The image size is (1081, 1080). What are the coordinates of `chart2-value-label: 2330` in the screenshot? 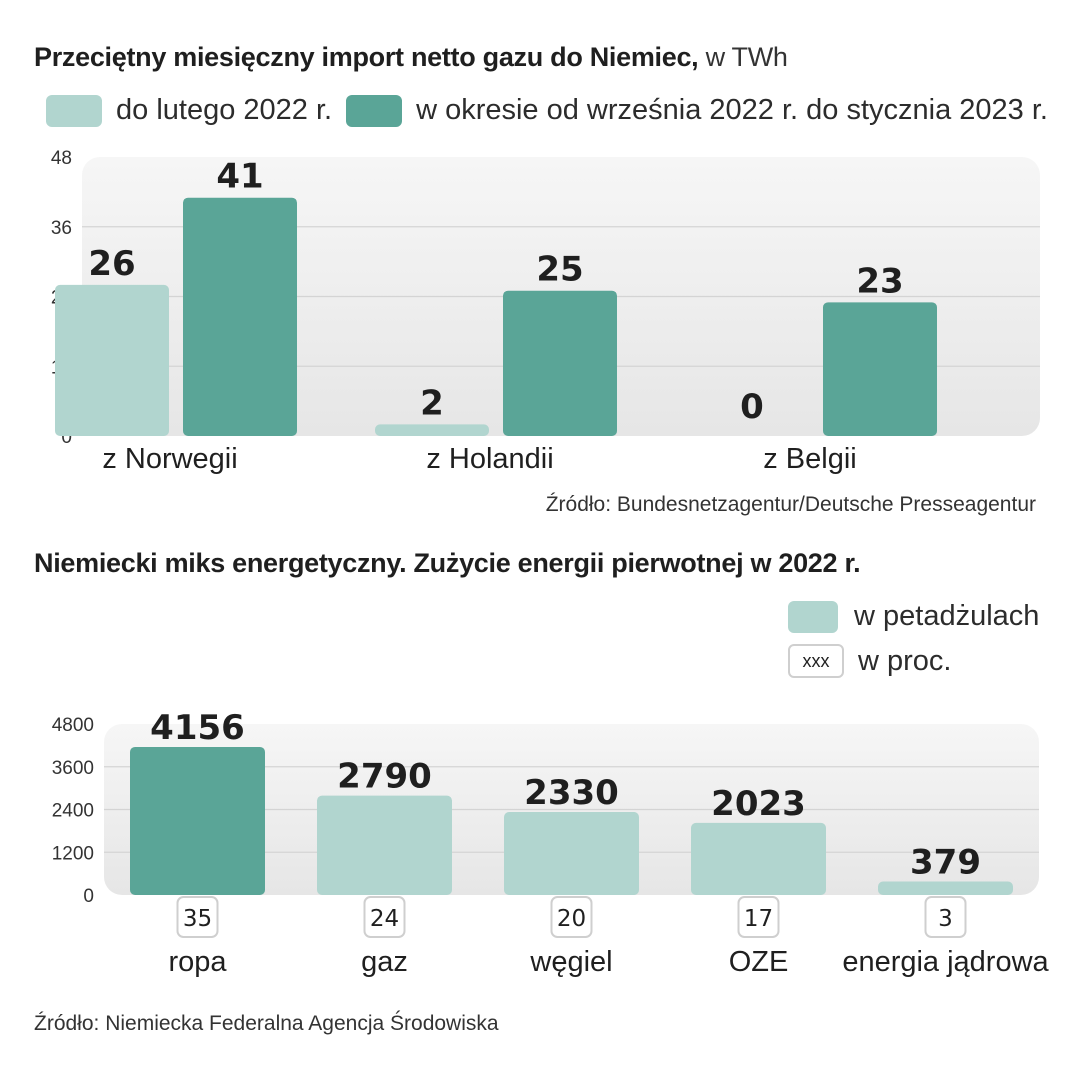 It's located at (571, 793).